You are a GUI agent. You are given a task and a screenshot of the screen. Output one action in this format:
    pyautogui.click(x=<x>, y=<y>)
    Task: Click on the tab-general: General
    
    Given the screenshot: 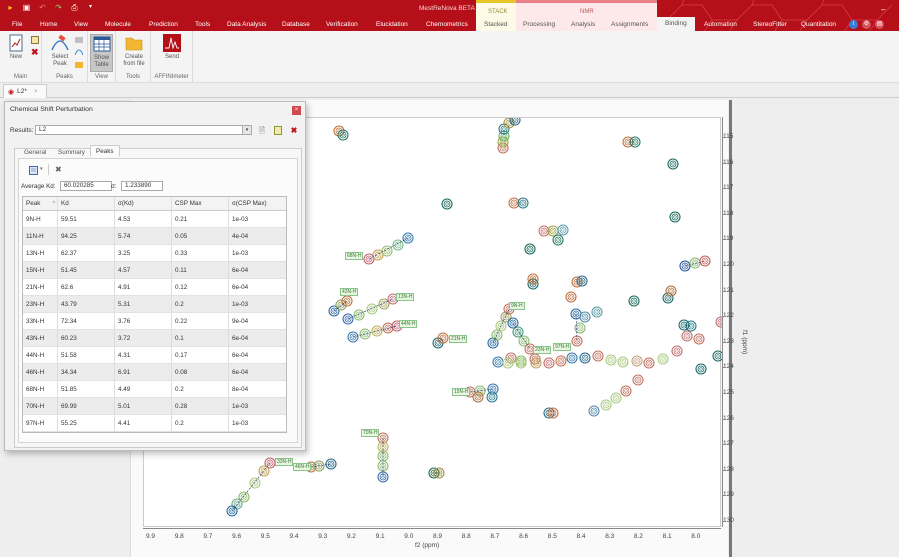 What is the action you would take?
    pyautogui.click(x=35, y=152)
    